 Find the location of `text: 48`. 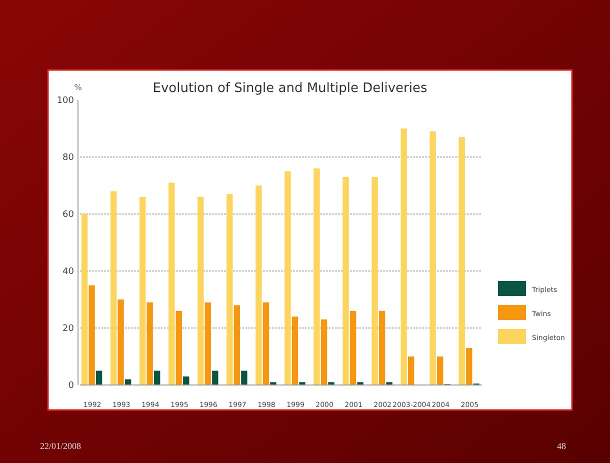

text: 48 is located at coordinates (561, 446).